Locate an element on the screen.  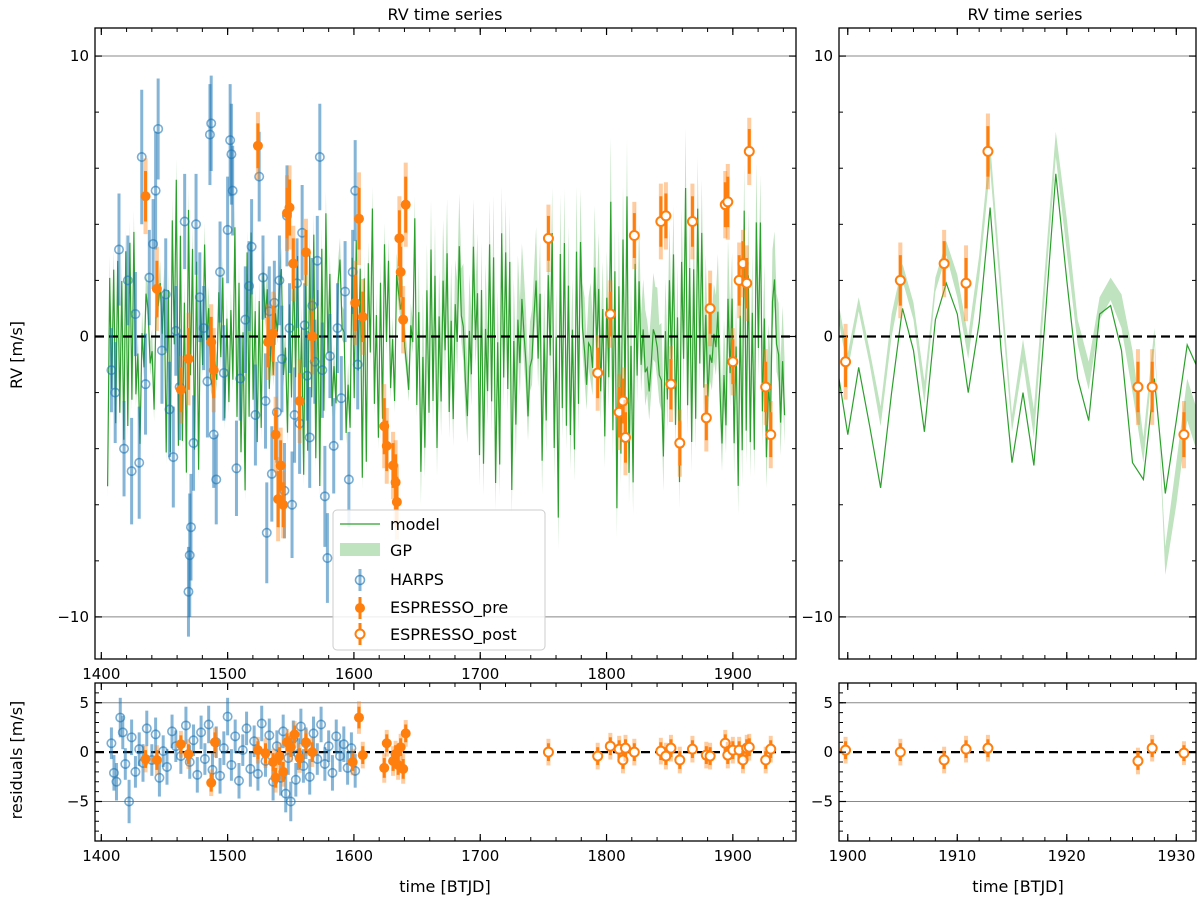
y-tick-label: 0 is located at coordinates (828, 752).